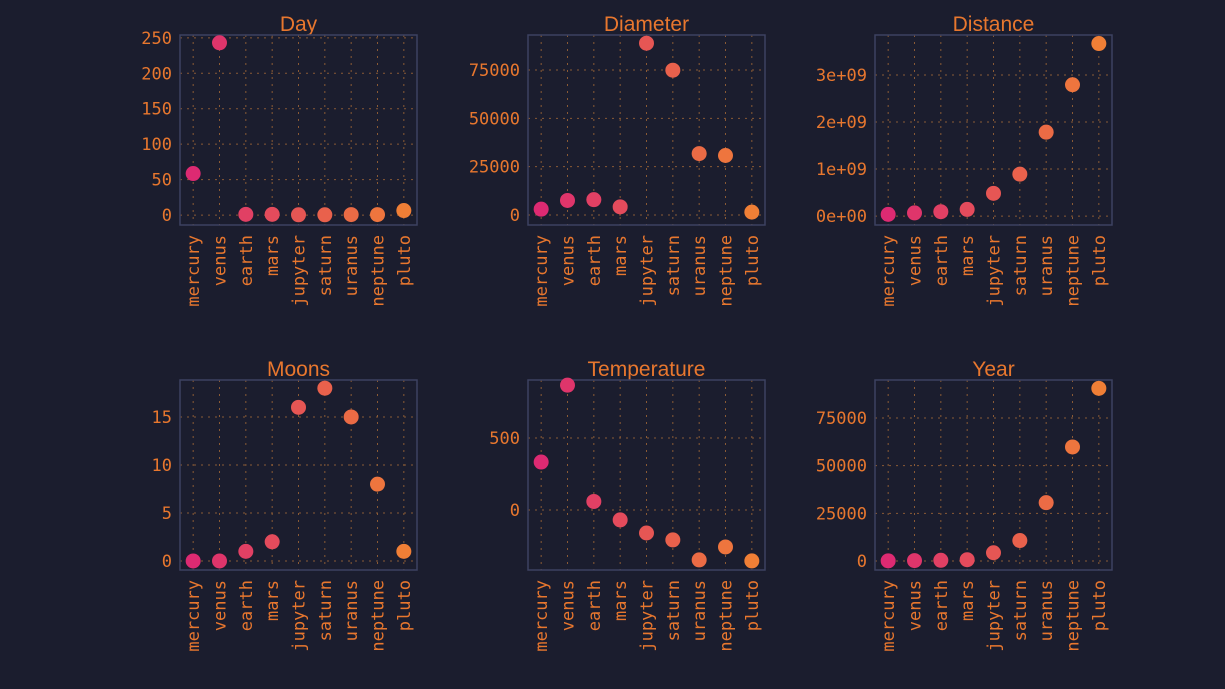 The image size is (1225, 689). What do you see at coordinates (841, 123) in the screenshot?
I see `y-tick-label: 2e+09` at bounding box center [841, 123].